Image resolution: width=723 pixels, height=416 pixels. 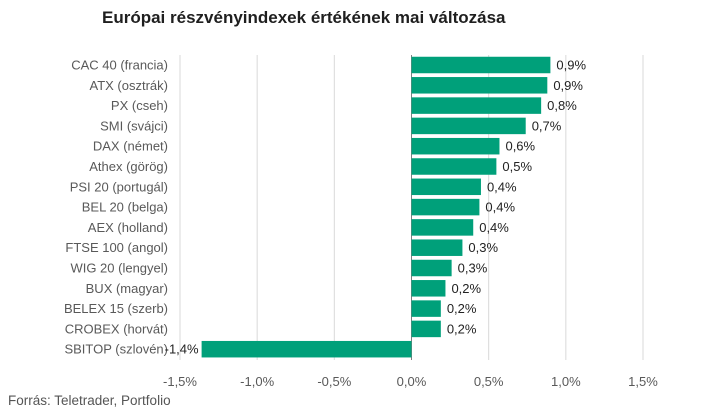 I want to click on x-tick-label: 1,5%, so click(x=643, y=381).